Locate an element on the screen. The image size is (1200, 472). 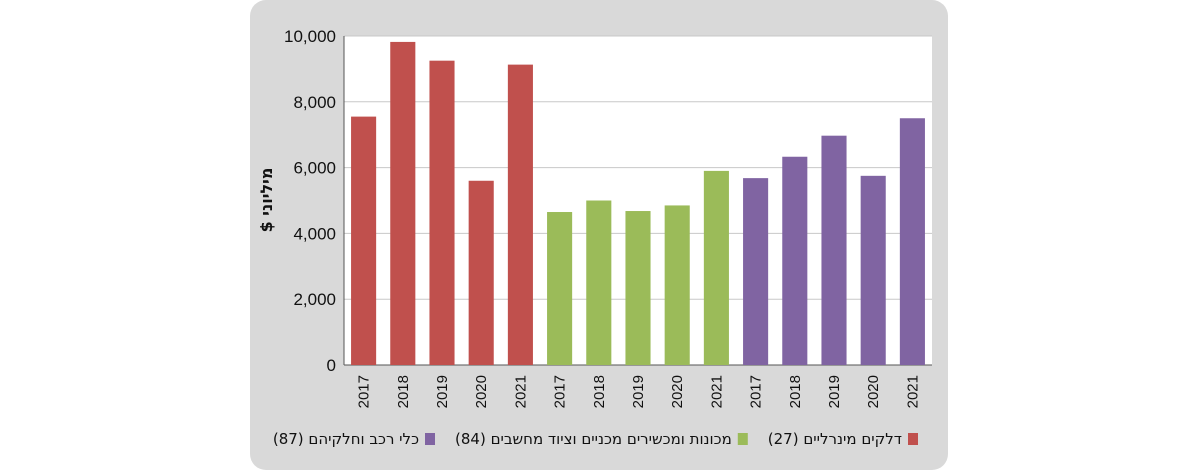
y-tick-label: 2,000 is located at coordinates (314, 299).